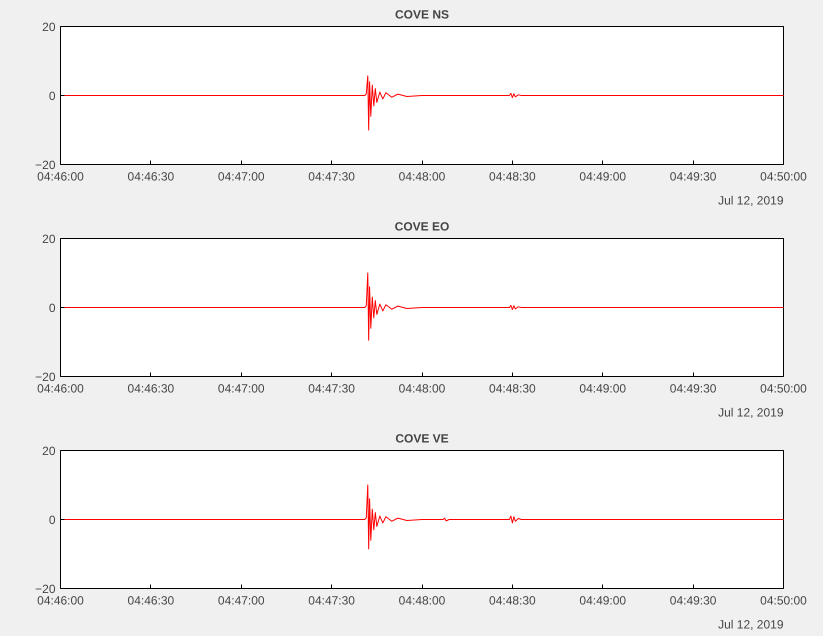  What do you see at coordinates (422, 15) in the screenshot?
I see `chart-title: COVE NS` at bounding box center [422, 15].